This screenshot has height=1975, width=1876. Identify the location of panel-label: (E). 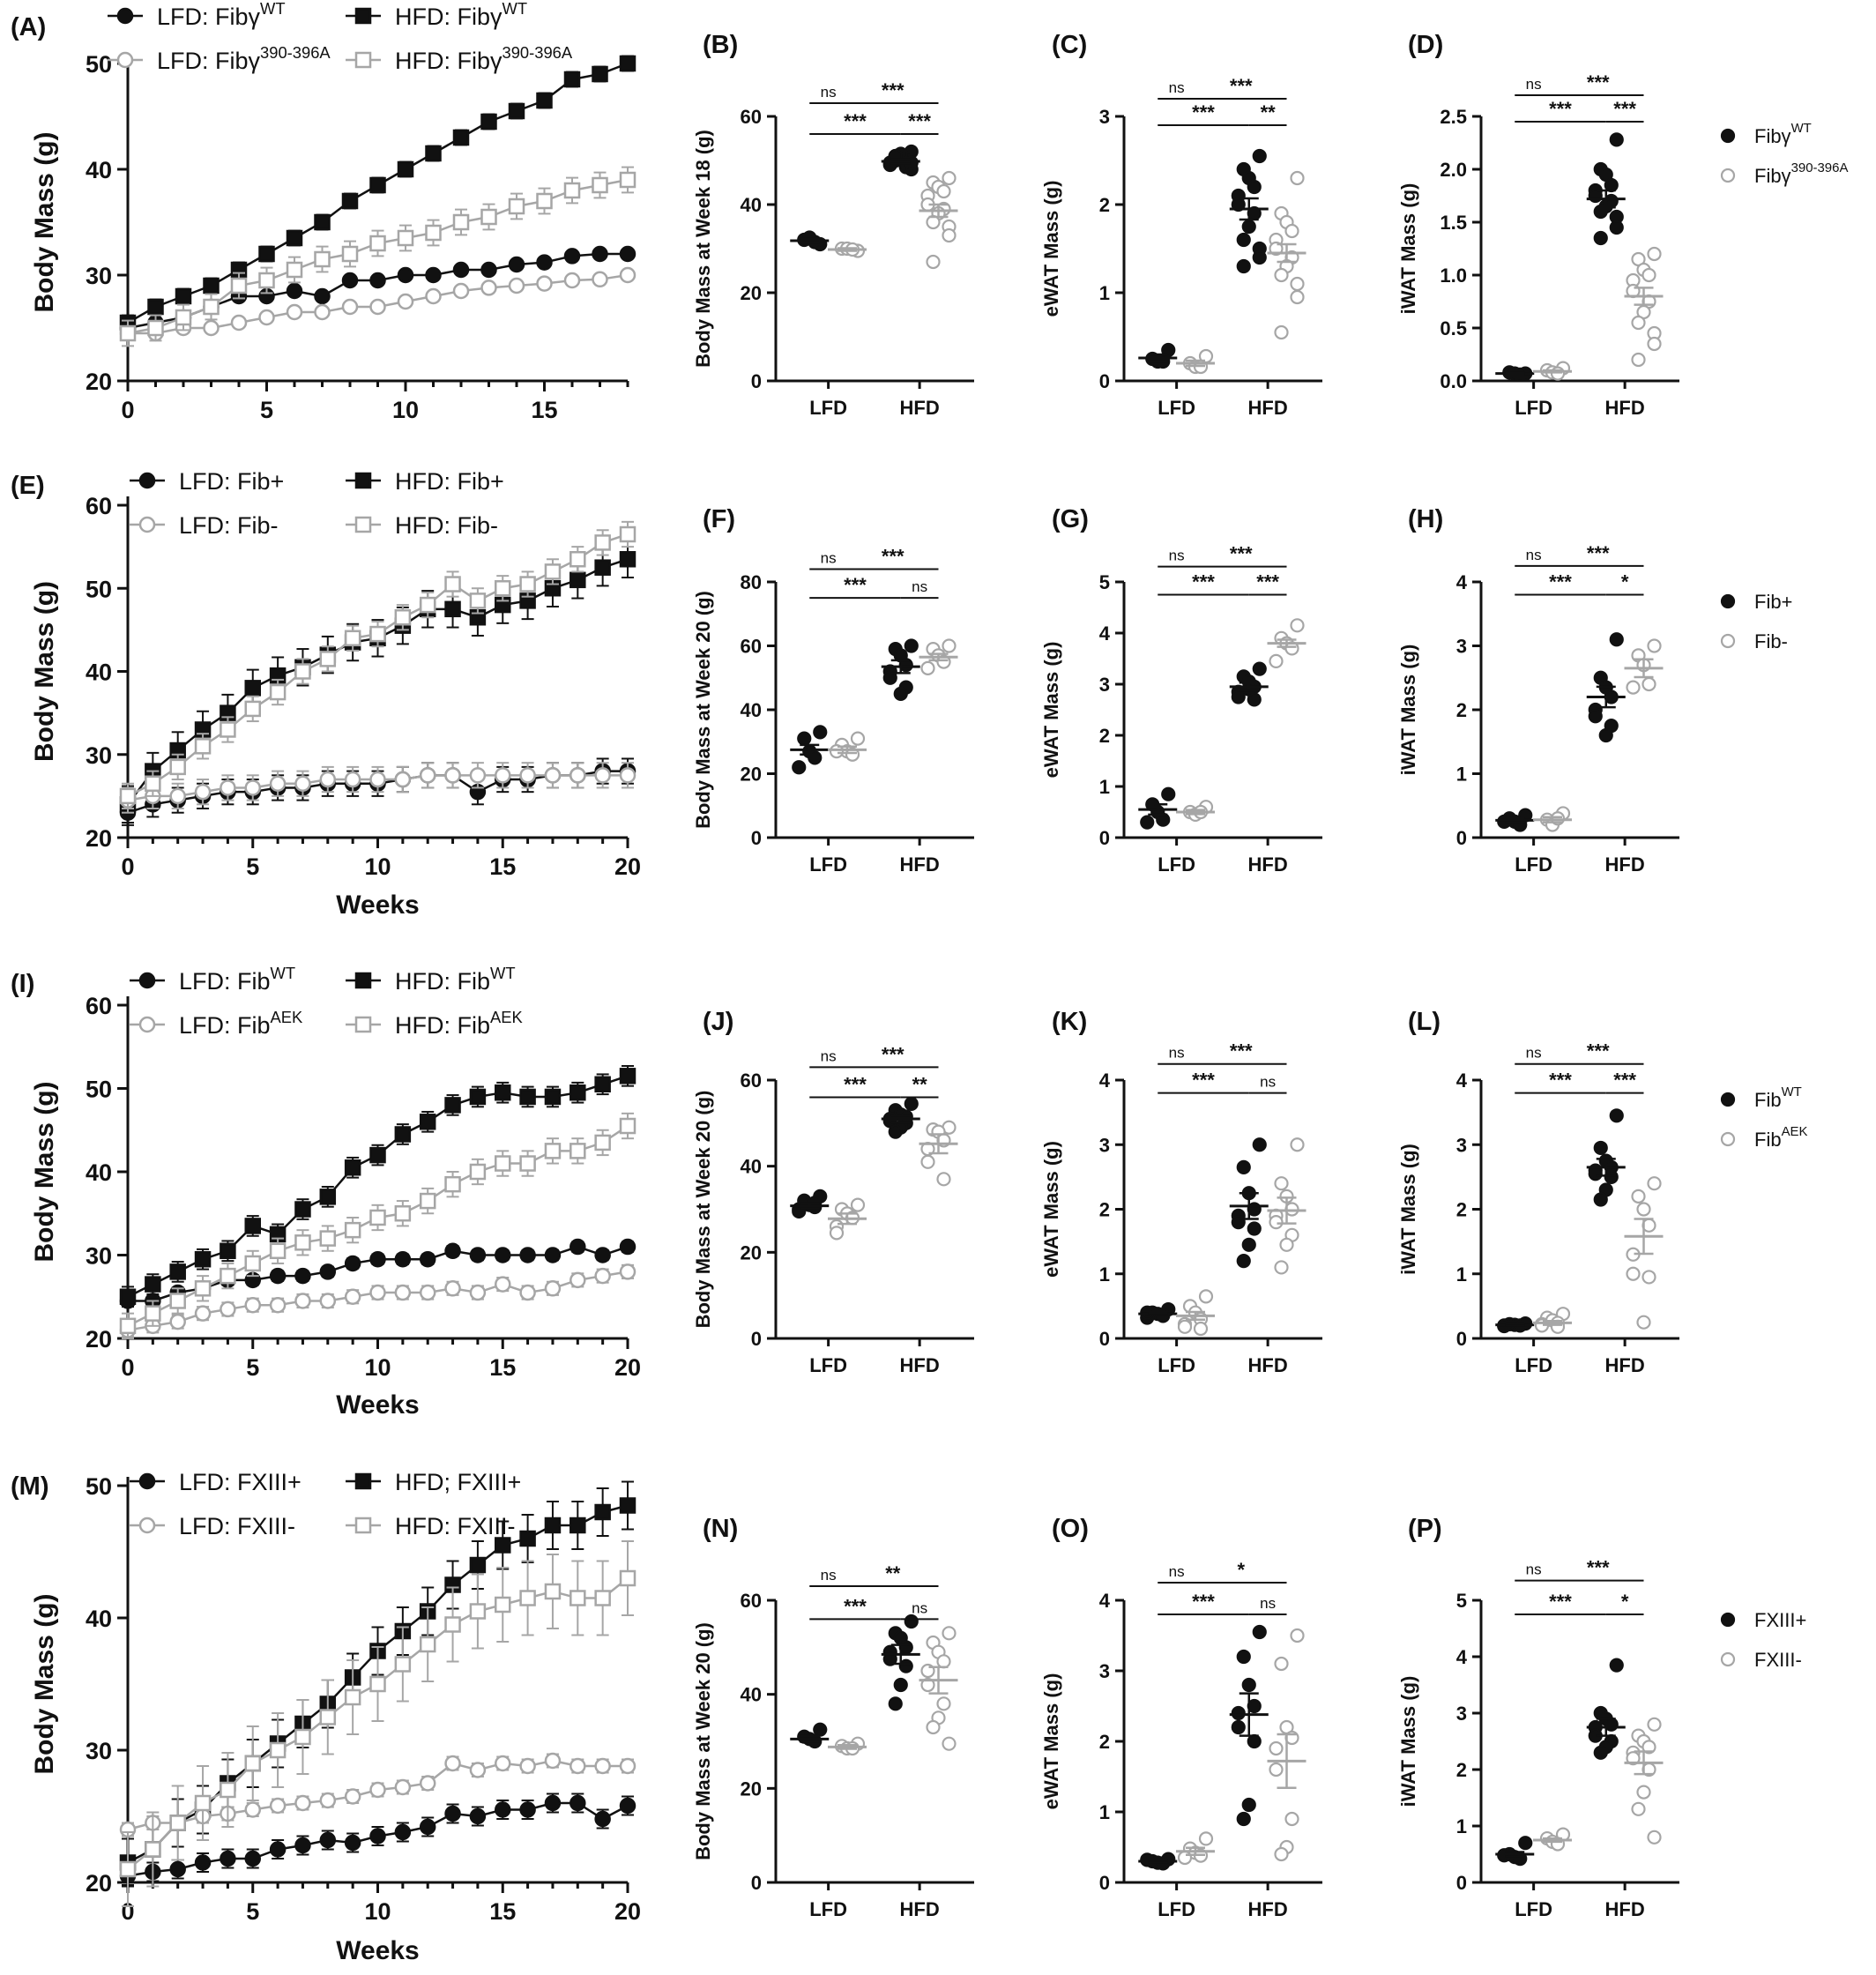
(28, 486).